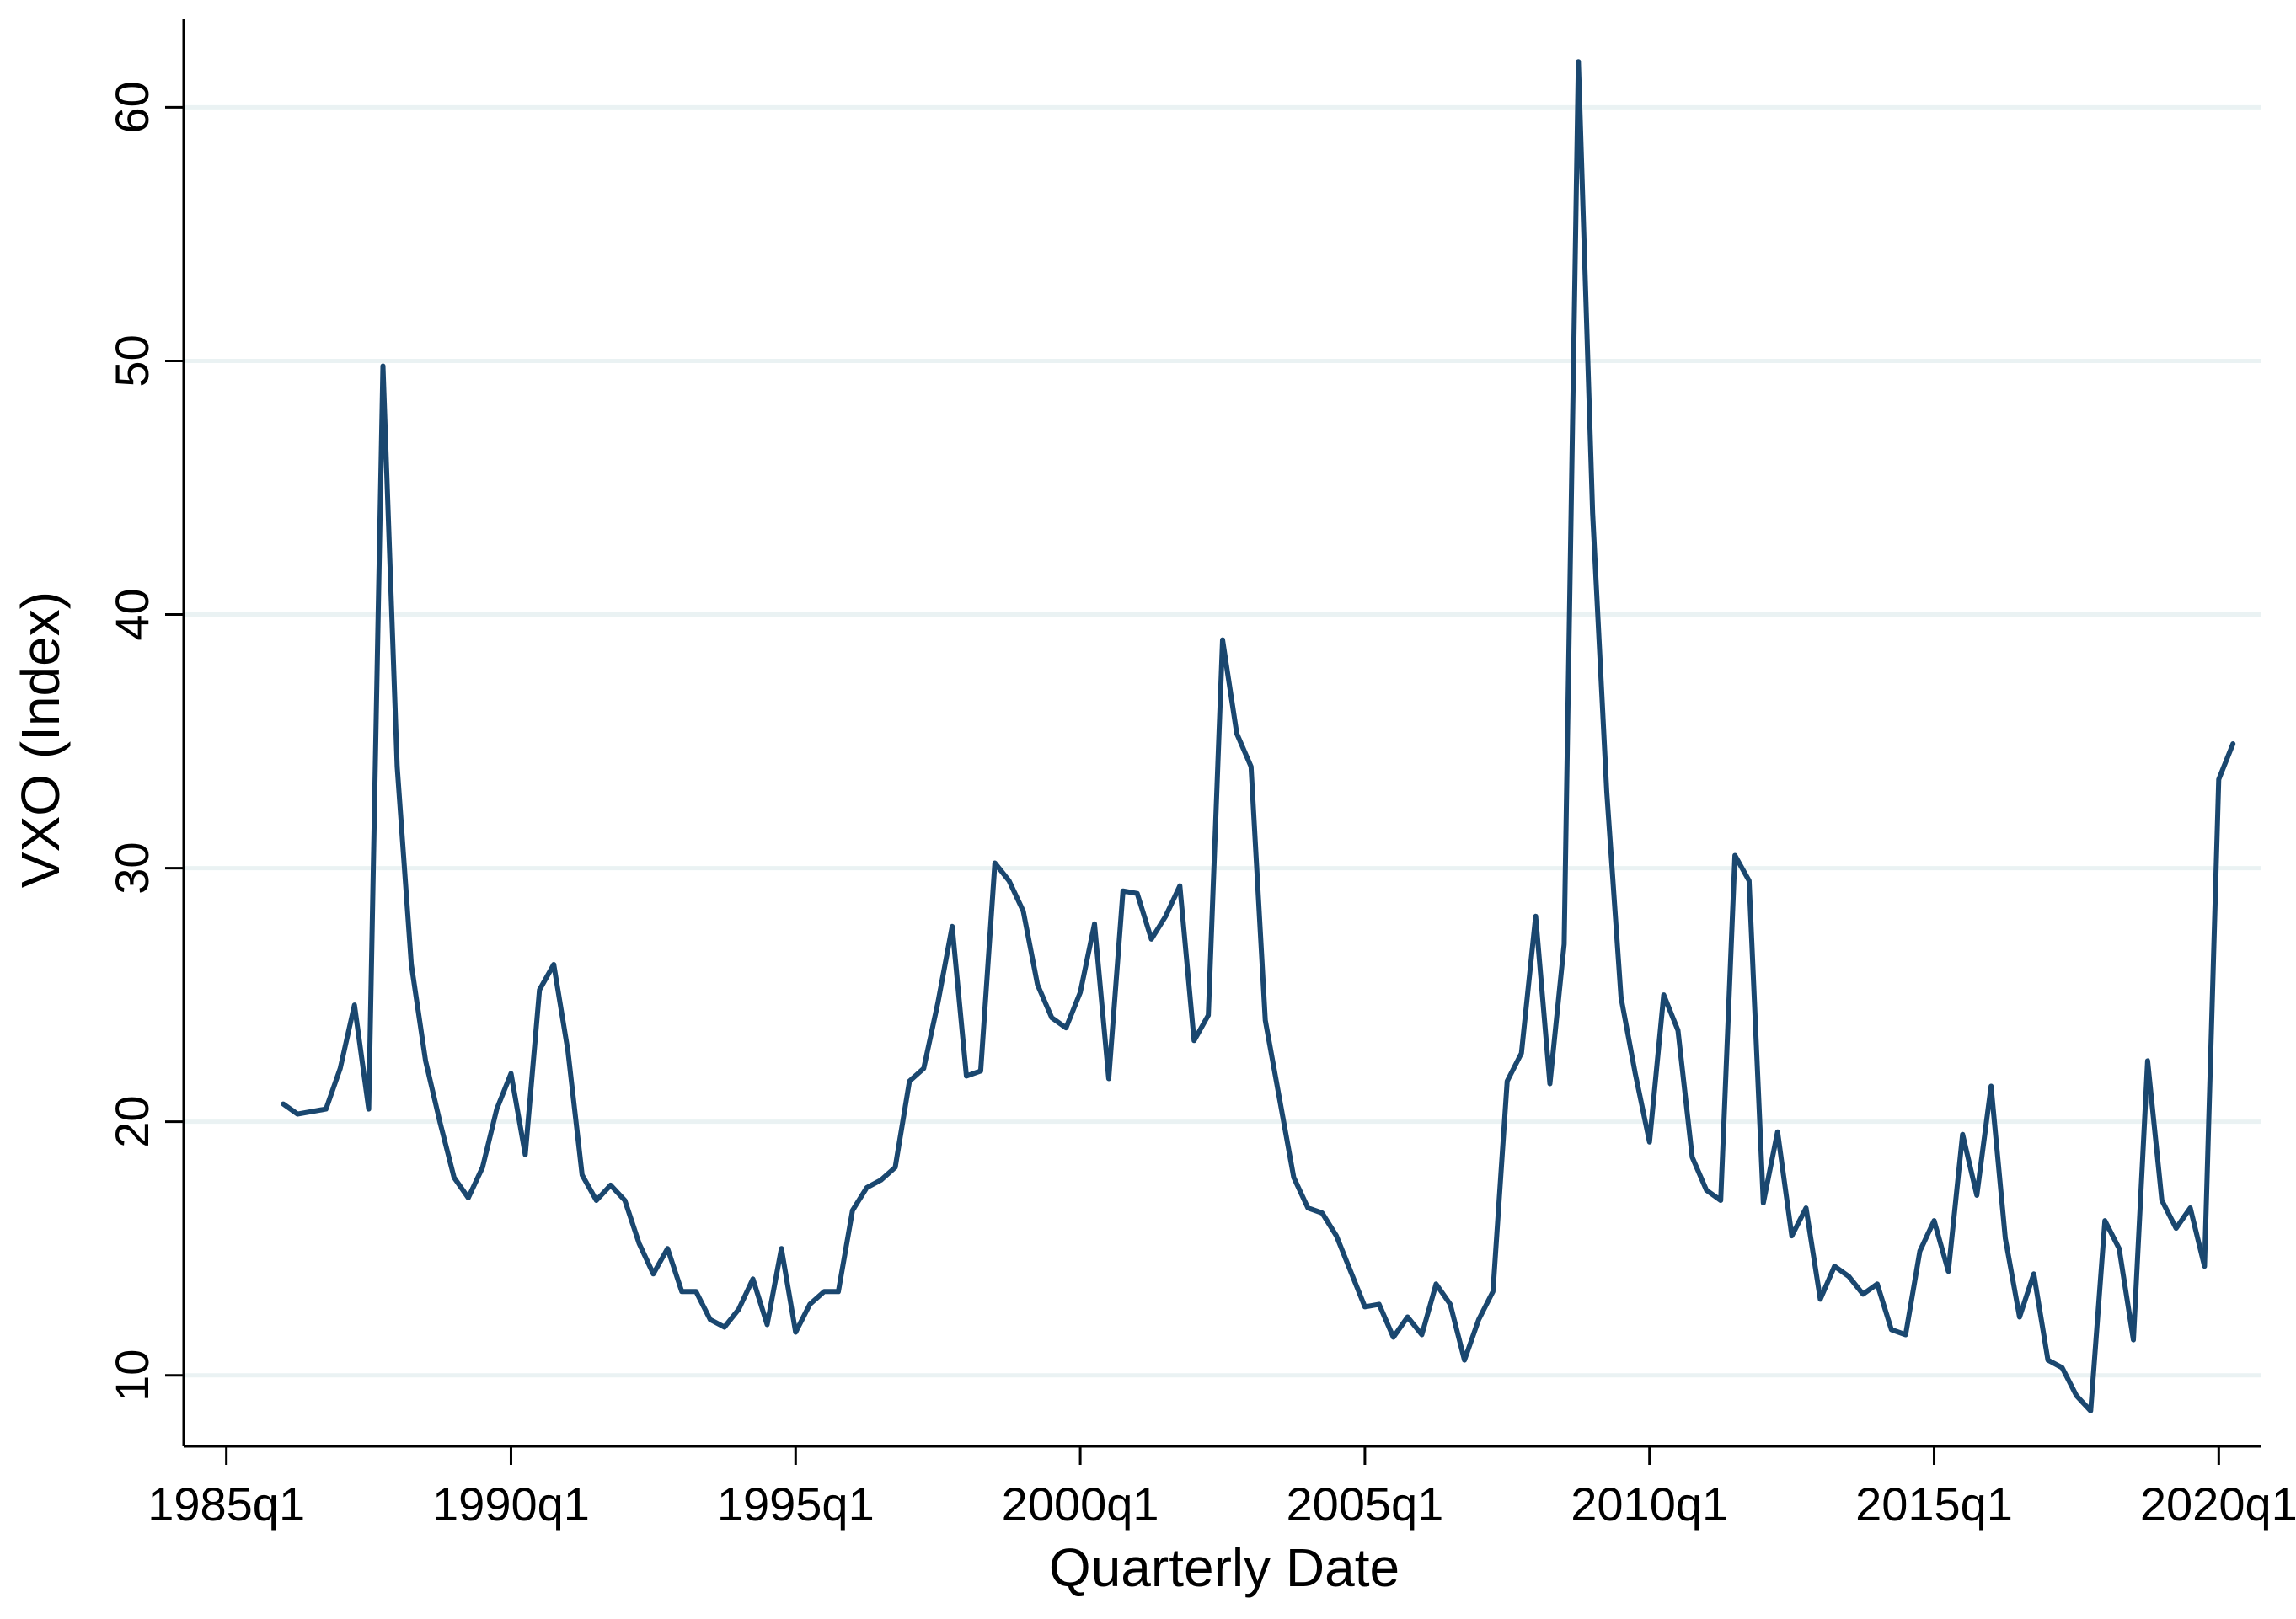 The height and width of the screenshot is (1619, 2296). I want to click on y-tick-label-20: 20, so click(131, 1121).